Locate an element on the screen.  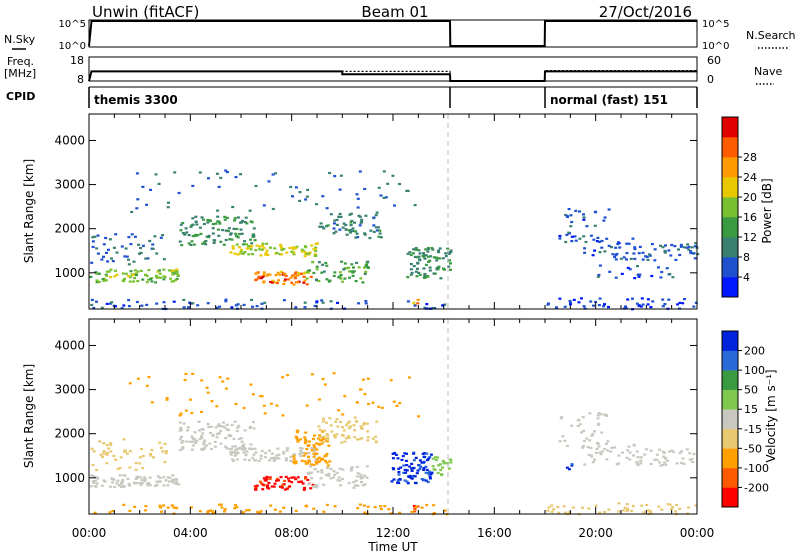
time-label-5: 20:00 is located at coordinates (595, 533).